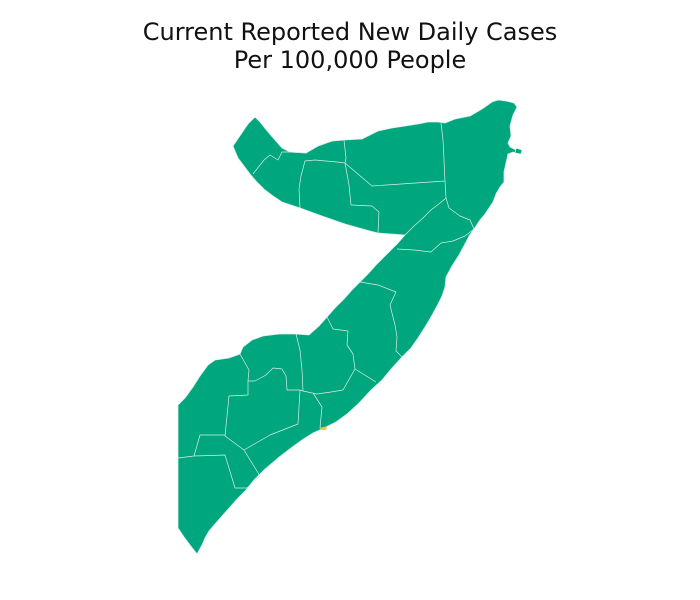  Describe the element at coordinates (518, 151) in the screenshot. I see `island-fragment` at that location.